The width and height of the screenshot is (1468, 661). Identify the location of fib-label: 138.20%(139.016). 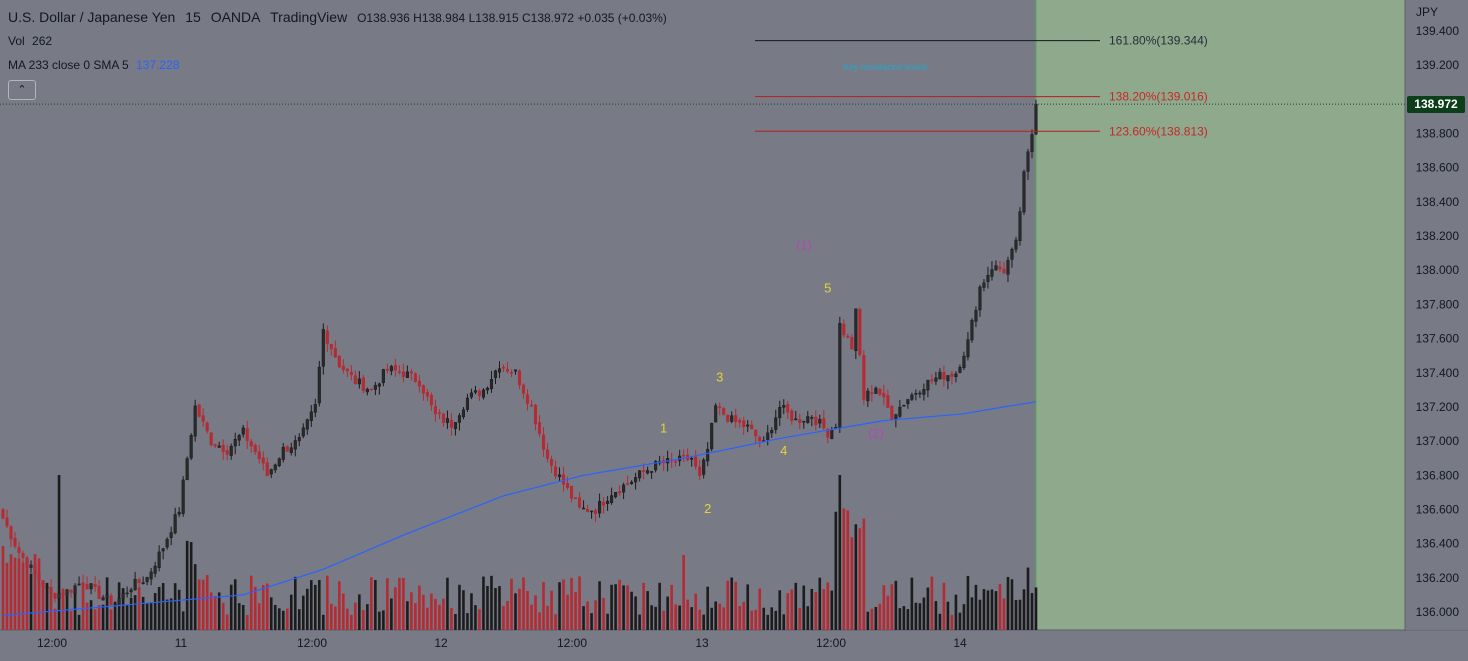
(1158, 97).